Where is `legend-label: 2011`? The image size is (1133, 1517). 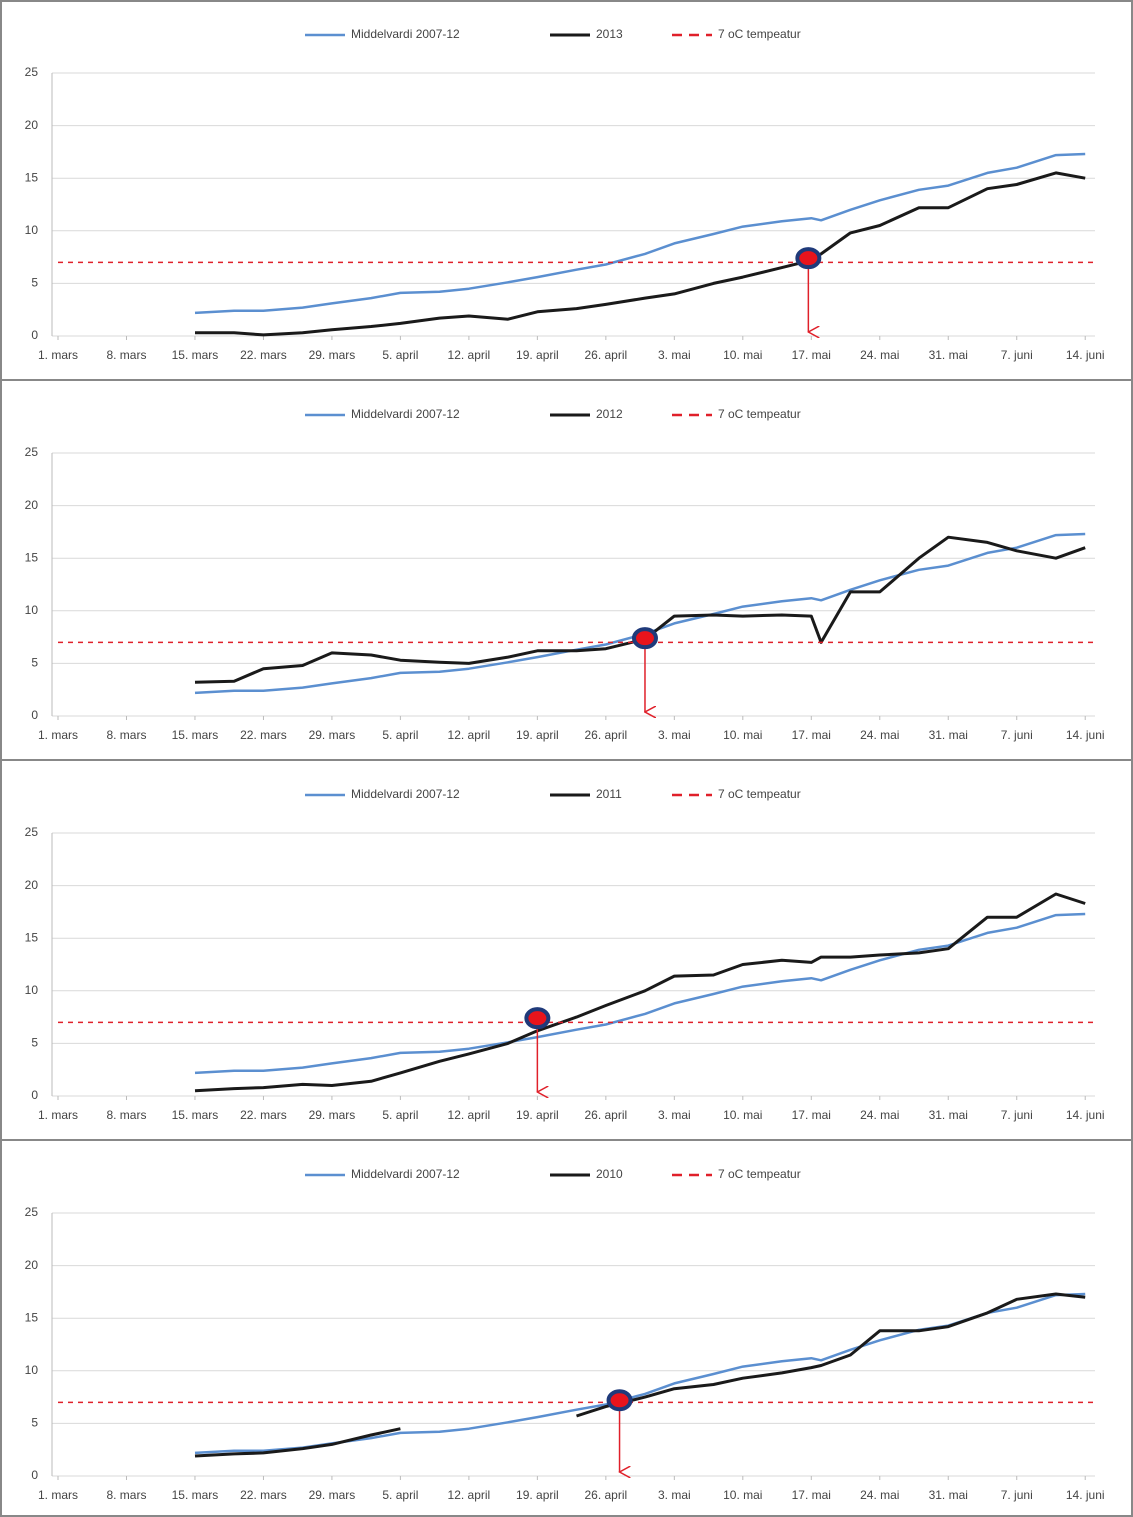 legend-label: 2011 is located at coordinates (609, 794).